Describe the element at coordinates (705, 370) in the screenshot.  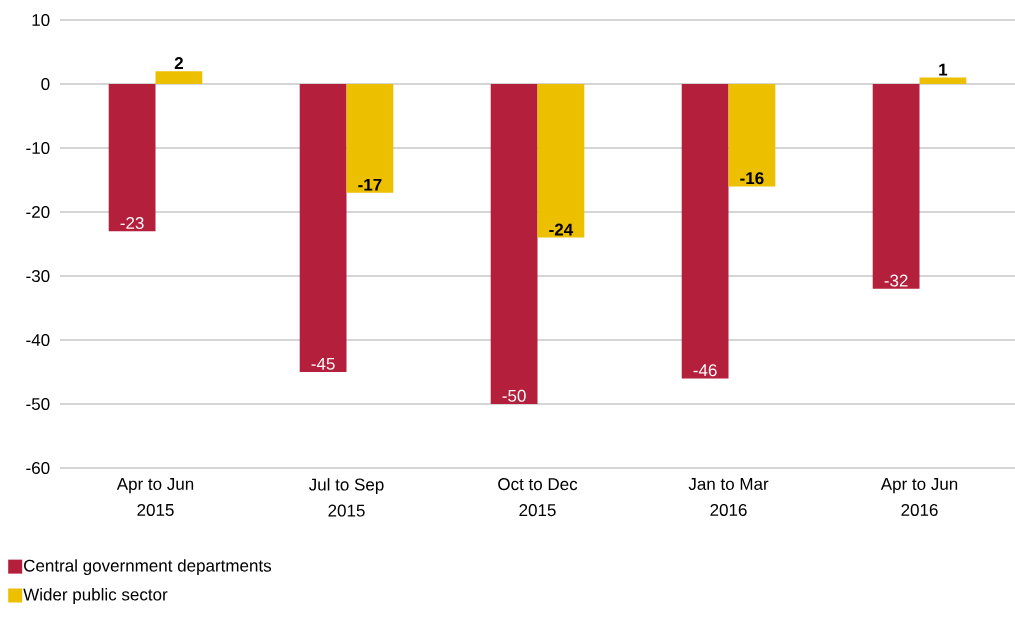
I see `data-label: -46` at that location.